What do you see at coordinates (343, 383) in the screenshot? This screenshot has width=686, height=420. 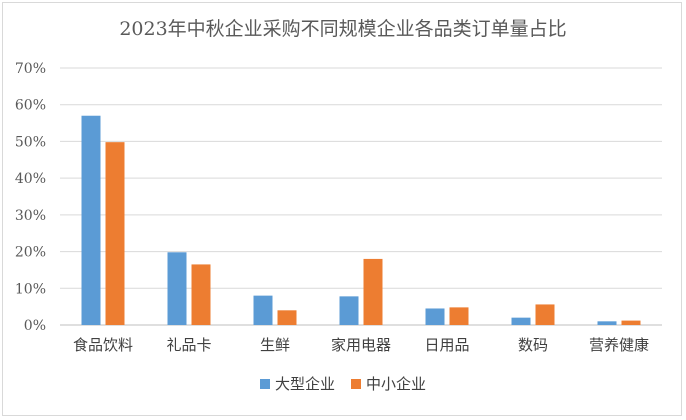 I see `legend: 大型企业 中小企业` at bounding box center [343, 383].